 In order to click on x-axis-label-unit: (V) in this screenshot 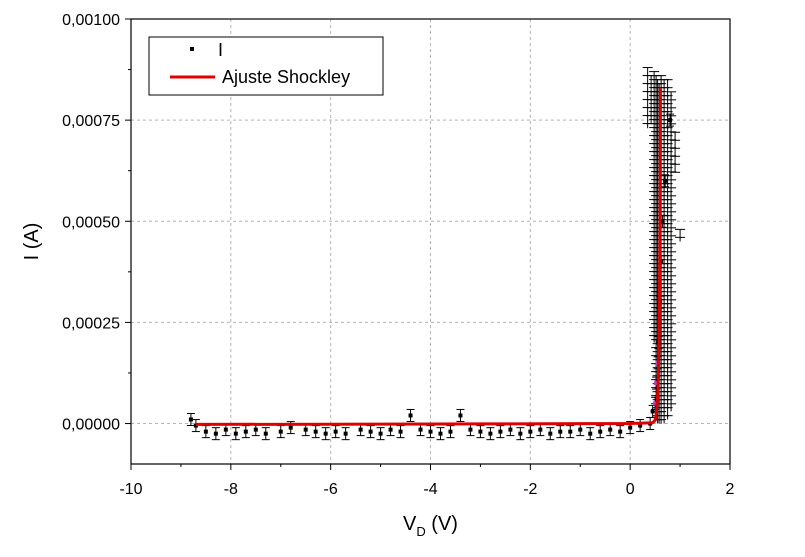, I will do `click(442, 524)`.